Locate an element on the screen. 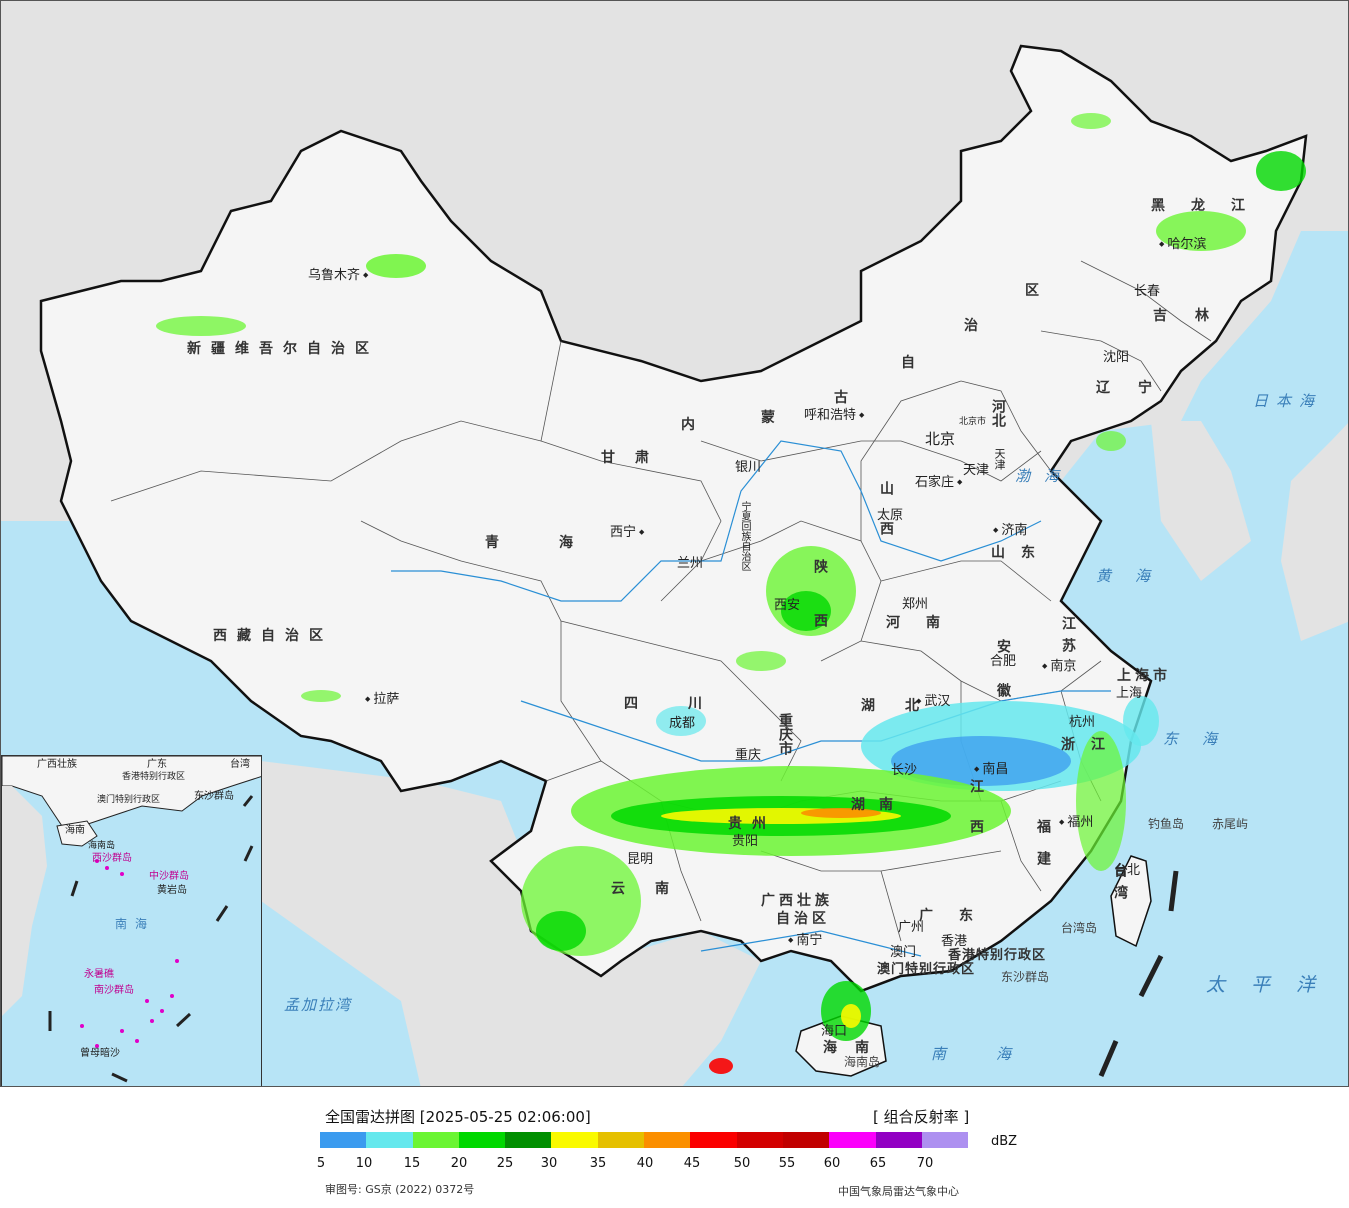 The image size is (1349, 1208). inset-label-hainan: 海南 is located at coordinates (75, 830).